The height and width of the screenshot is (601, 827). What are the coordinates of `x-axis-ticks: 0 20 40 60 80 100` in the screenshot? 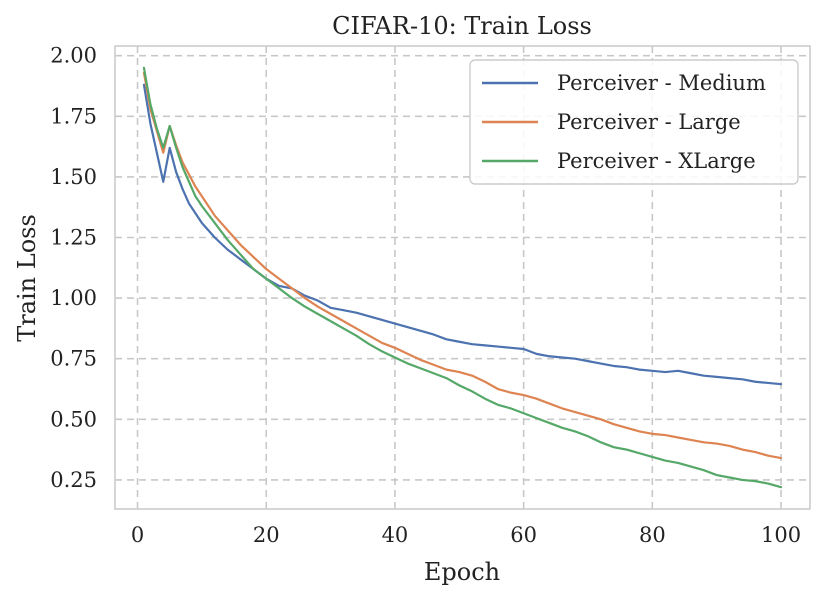 It's located at (466, 535).